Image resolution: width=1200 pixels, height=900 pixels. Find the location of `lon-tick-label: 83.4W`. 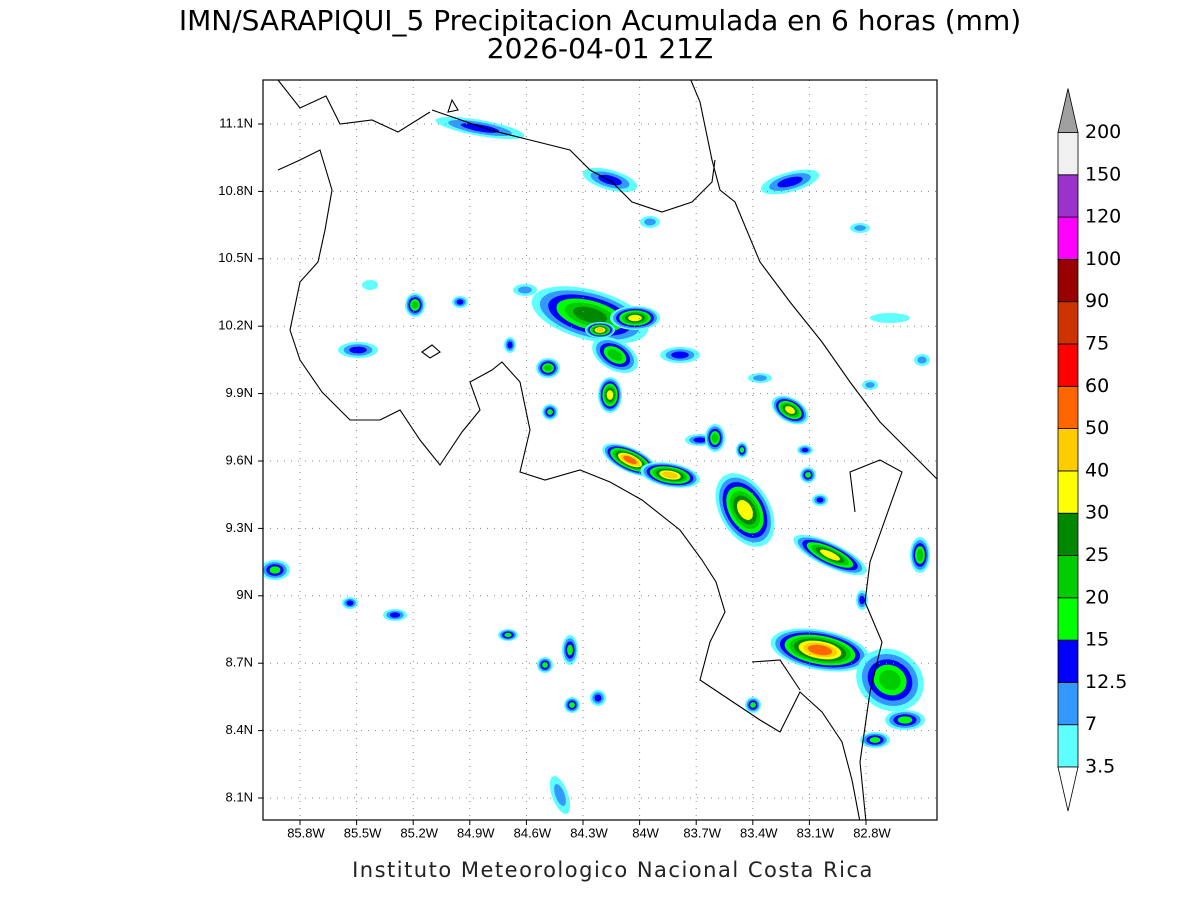

lon-tick-label: 83.4W is located at coordinates (759, 832).